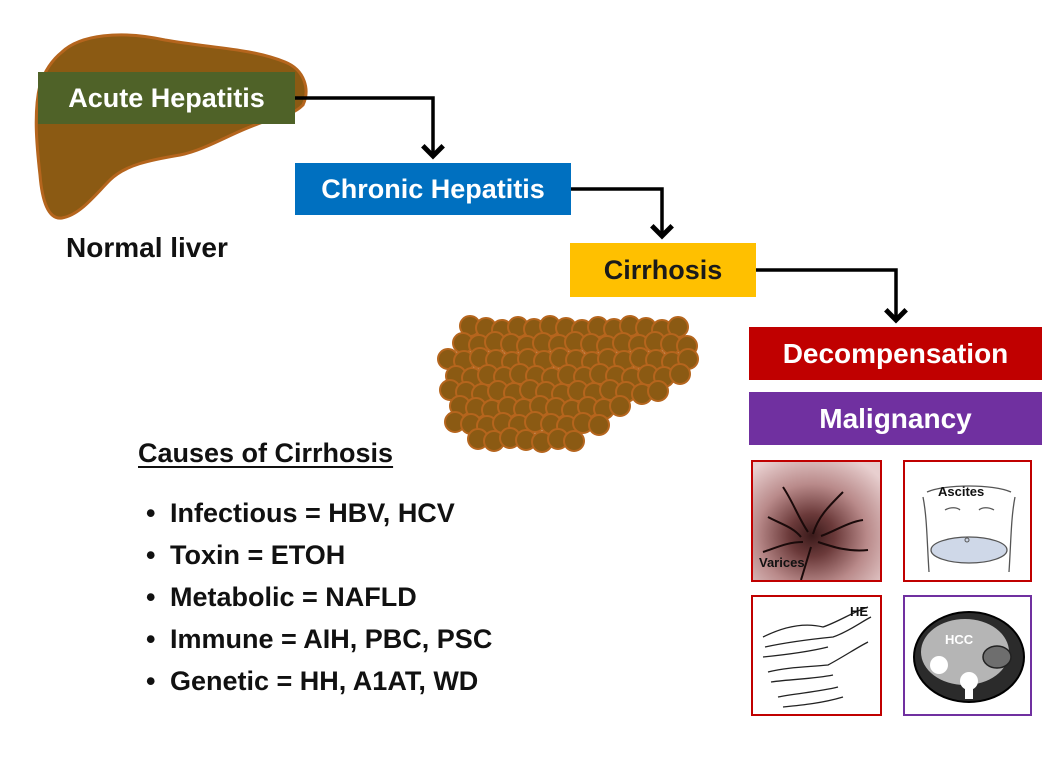 This screenshot has width=1058, height=758. Describe the element at coordinates (895, 418) in the screenshot. I see `stage-malignancy: Malignancy` at that location.